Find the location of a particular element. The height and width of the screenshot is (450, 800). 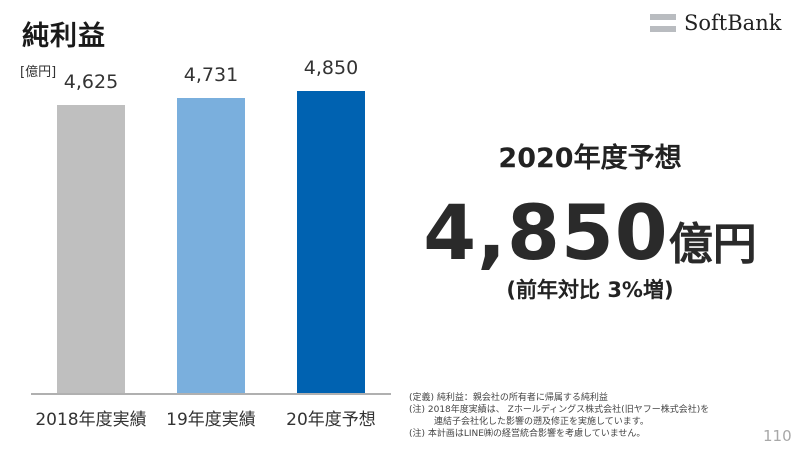

bar-2019 is located at coordinates (211, 245).